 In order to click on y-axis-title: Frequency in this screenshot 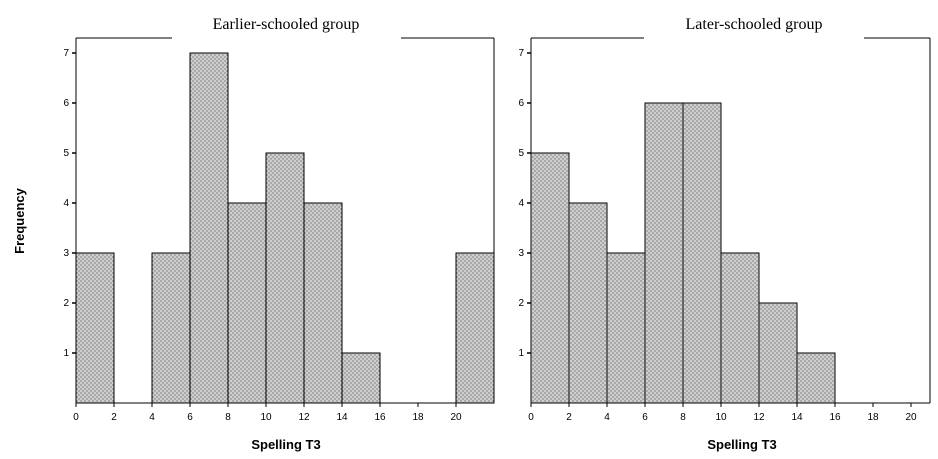, I will do `click(19, 220)`.